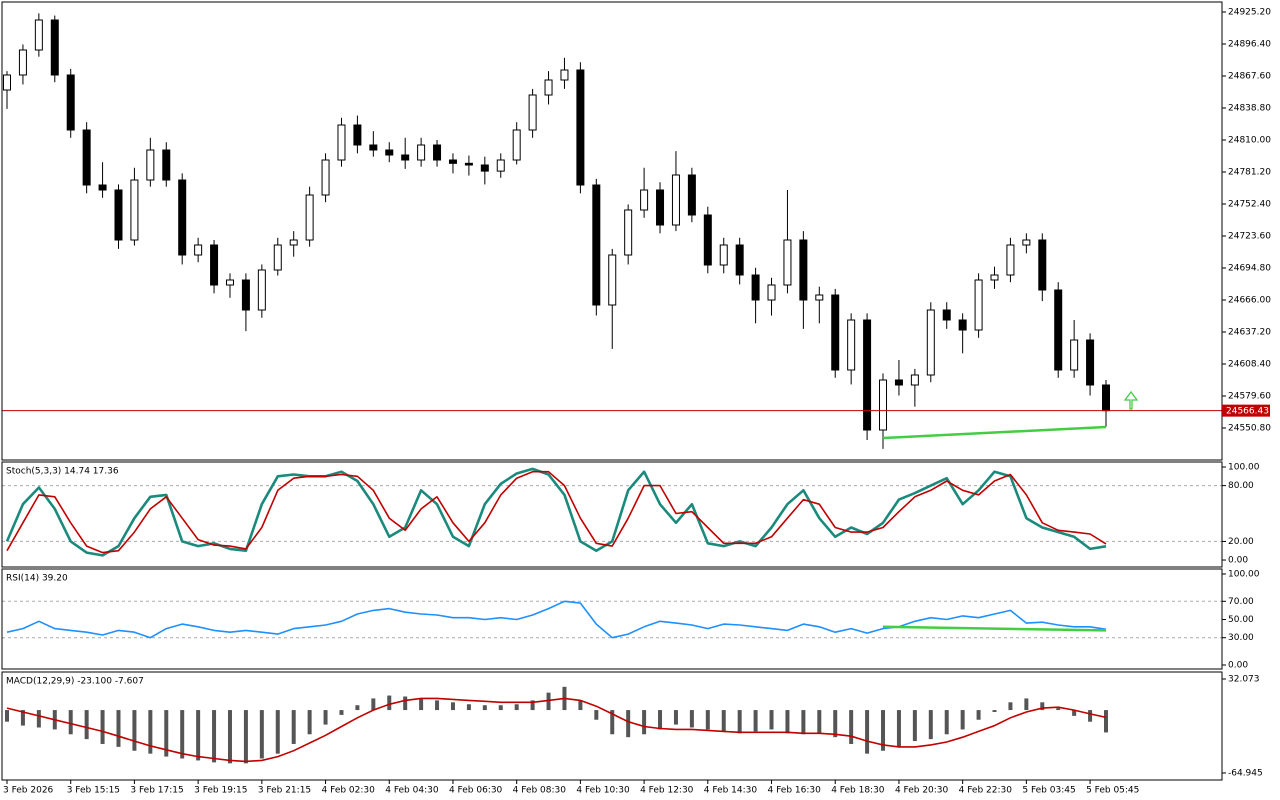 This screenshot has height=800, width=1280. What do you see at coordinates (1249, 109) in the screenshot?
I see `y-tick-label: 24838.80` at bounding box center [1249, 109].